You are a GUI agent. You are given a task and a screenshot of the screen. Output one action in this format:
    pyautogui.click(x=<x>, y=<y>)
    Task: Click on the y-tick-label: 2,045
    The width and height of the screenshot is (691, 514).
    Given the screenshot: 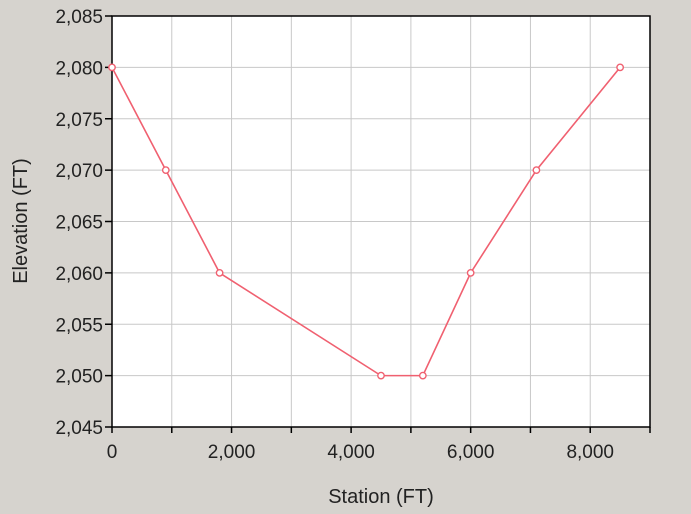 What is the action you would take?
    pyautogui.click(x=79, y=428)
    